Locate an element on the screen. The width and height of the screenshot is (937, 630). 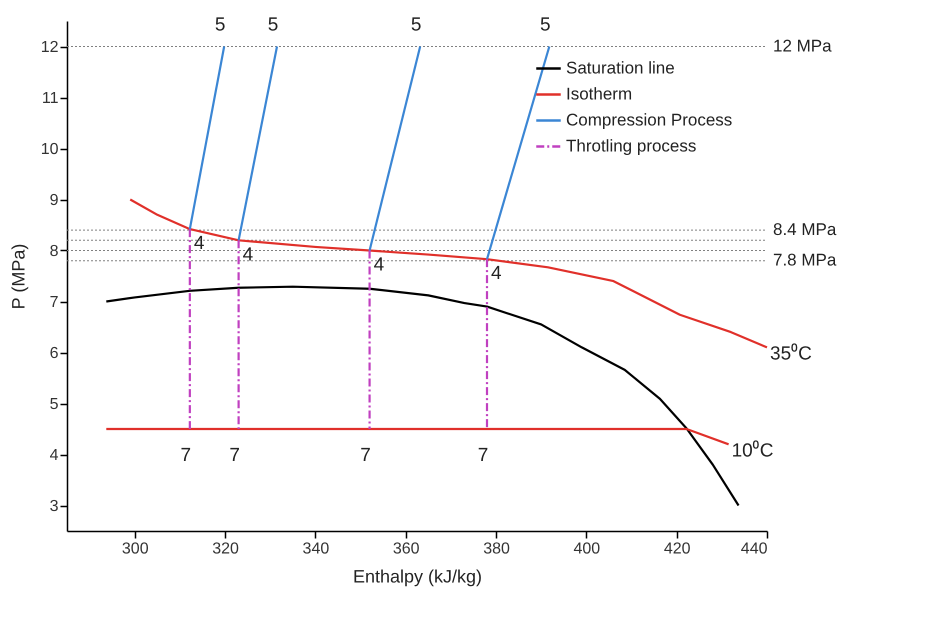
y-tick-label: 12 is located at coordinates (49, 47).